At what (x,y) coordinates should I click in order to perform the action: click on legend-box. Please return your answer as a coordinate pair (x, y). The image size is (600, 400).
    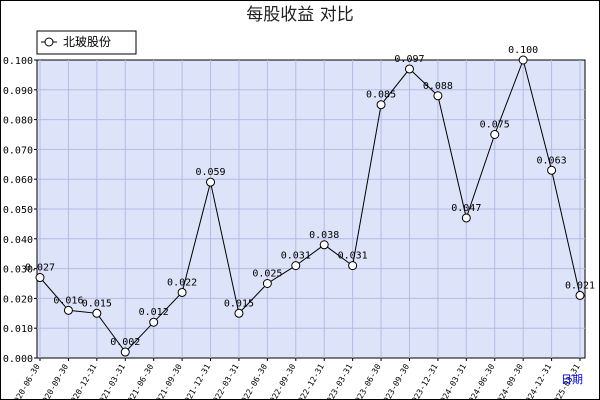
    Looking at the image, I should click on (86, 42).